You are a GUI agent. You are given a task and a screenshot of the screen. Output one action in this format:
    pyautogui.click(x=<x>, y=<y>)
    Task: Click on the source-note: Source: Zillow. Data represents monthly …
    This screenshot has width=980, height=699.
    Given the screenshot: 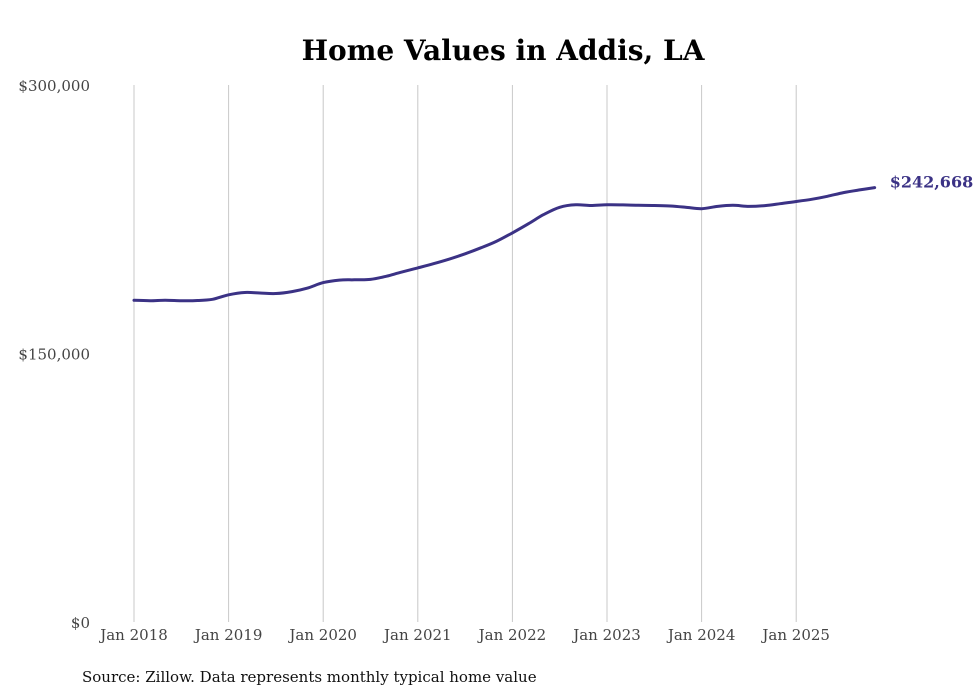 What is the action you would take?
    pyautogui.click(x=309, y=677)
    